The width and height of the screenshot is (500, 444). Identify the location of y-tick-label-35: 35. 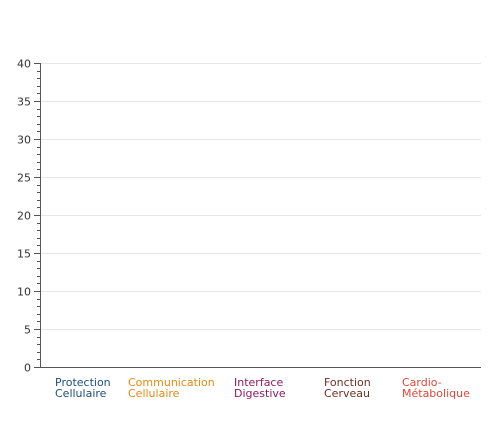
(24, 102).